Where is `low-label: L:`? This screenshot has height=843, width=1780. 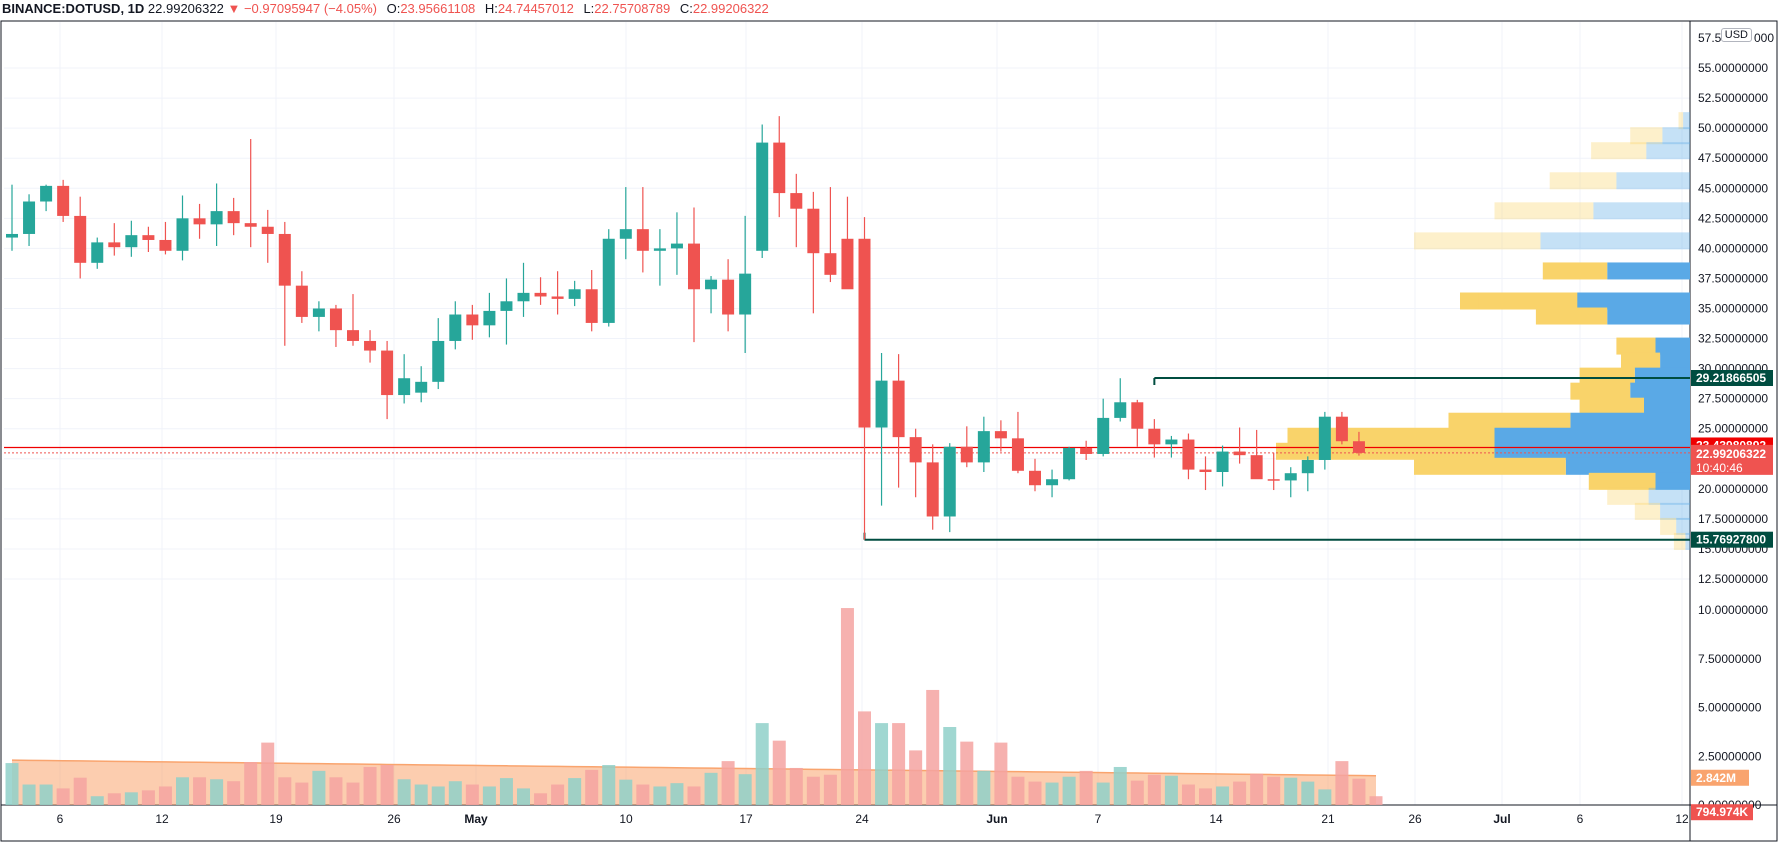 low-label: L: is located at coordinates (589, 8).